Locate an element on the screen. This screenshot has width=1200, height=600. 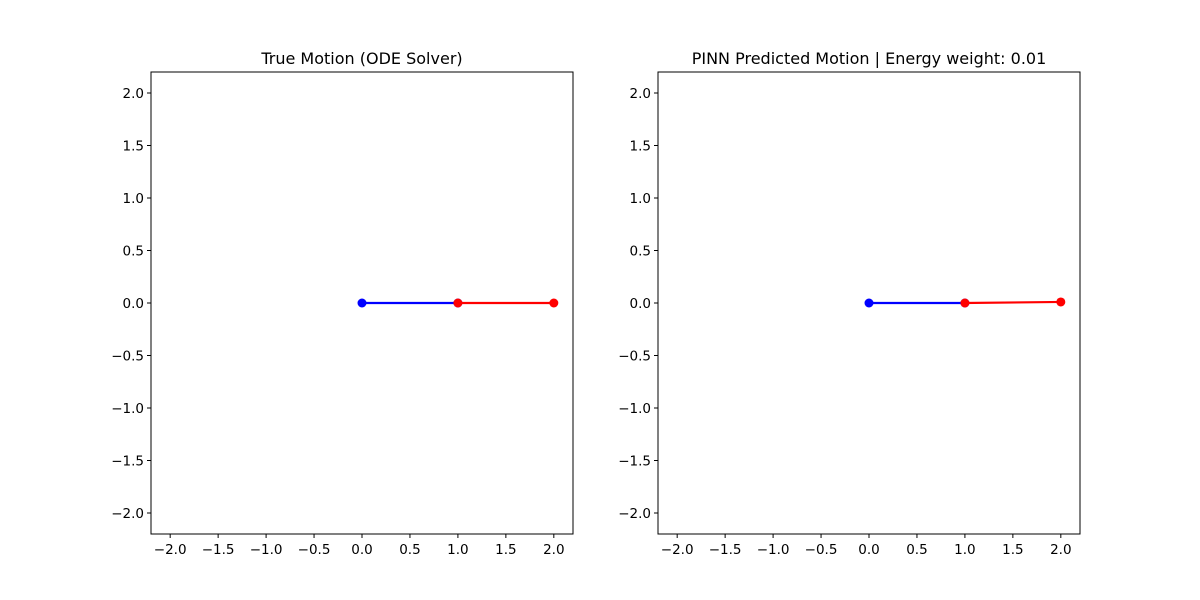
series-line is located at coordinates (1012, 302).